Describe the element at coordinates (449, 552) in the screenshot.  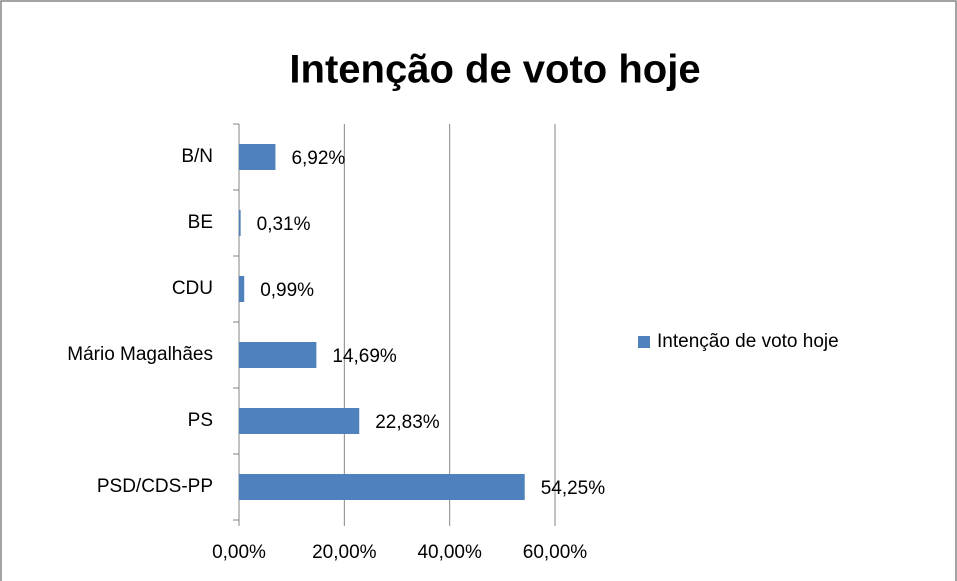
I see `x-tick-label: 40,00%` at that location.